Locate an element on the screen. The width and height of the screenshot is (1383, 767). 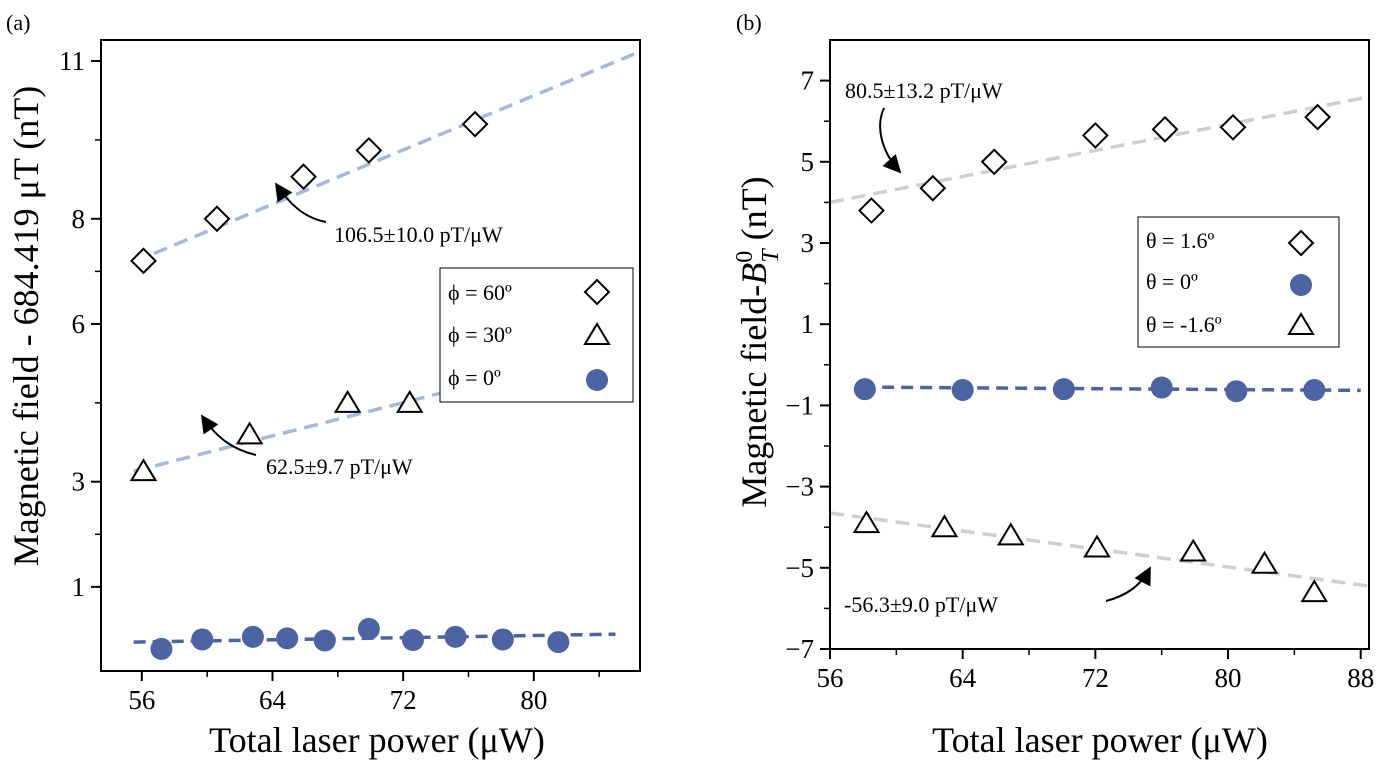
x-tick-label: 56 is located at coordinates (141, 700).